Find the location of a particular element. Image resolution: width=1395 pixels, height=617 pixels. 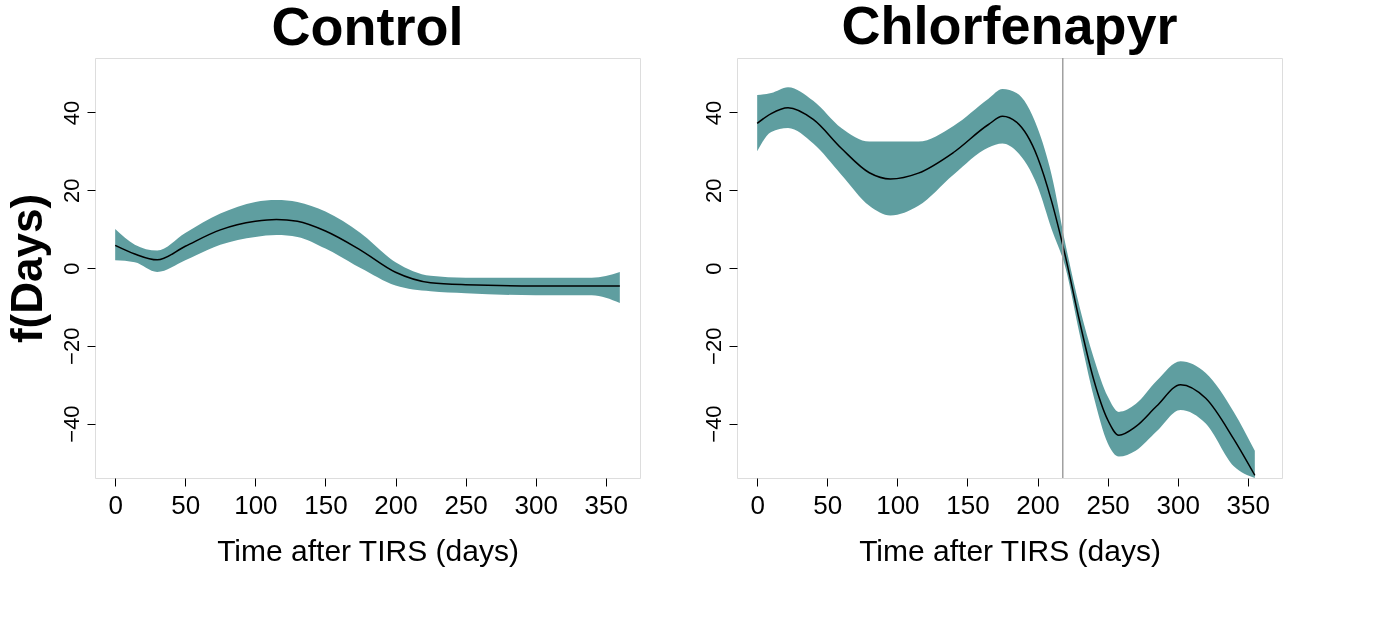

line-series is located at coordinates (367, 252).